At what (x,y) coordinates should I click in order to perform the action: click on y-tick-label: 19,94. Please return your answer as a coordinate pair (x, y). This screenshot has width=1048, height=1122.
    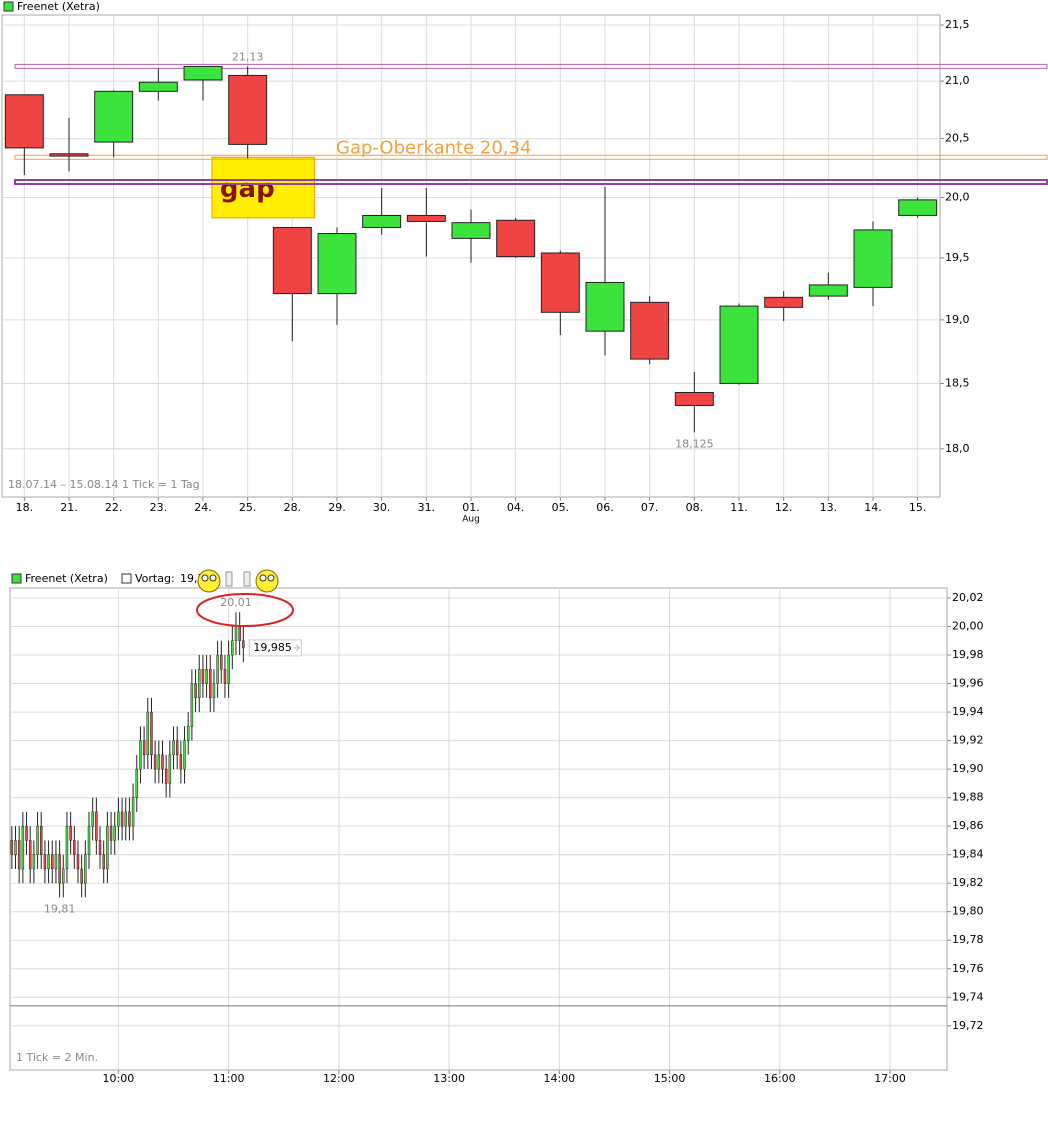
    Looking at the image, I should click on (968, 711).